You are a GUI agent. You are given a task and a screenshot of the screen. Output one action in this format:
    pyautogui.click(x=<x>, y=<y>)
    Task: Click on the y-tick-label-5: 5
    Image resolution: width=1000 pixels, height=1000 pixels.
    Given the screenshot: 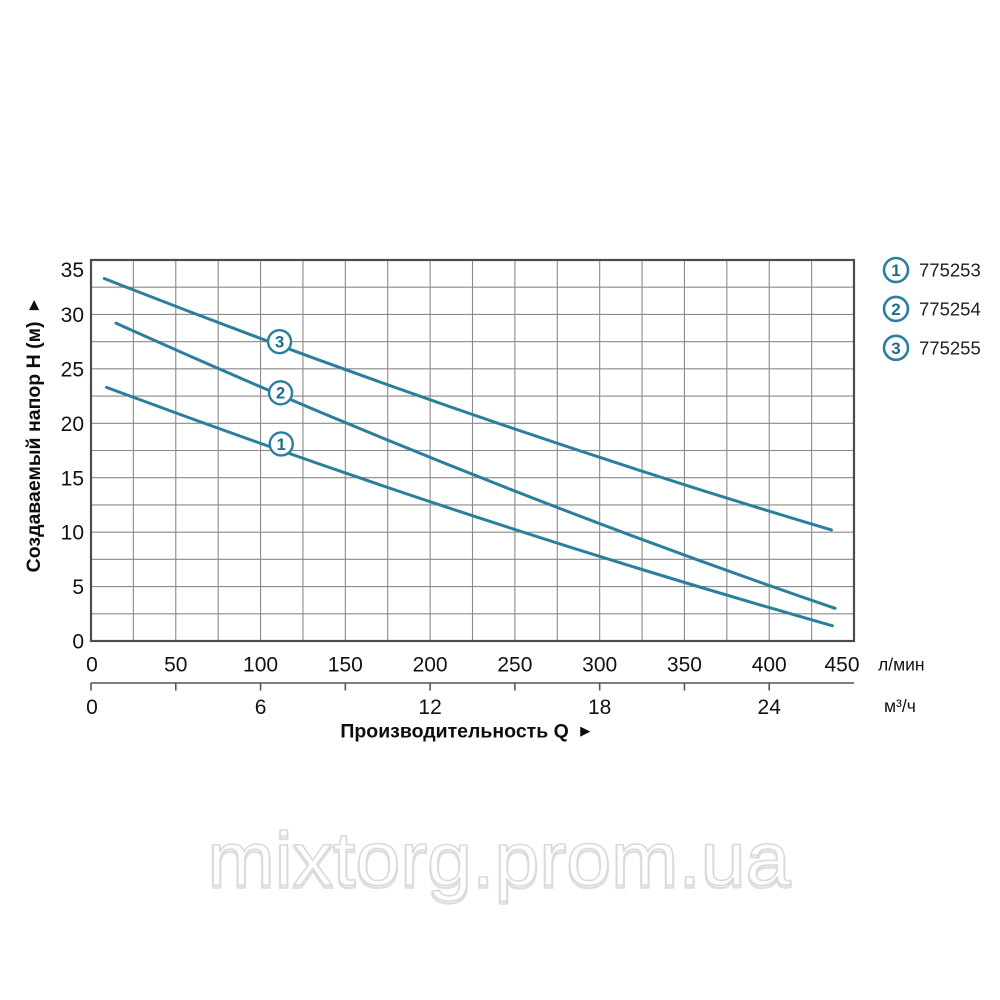 What is the action you would take?
    pyautogui.click(x=78, y=587)
    